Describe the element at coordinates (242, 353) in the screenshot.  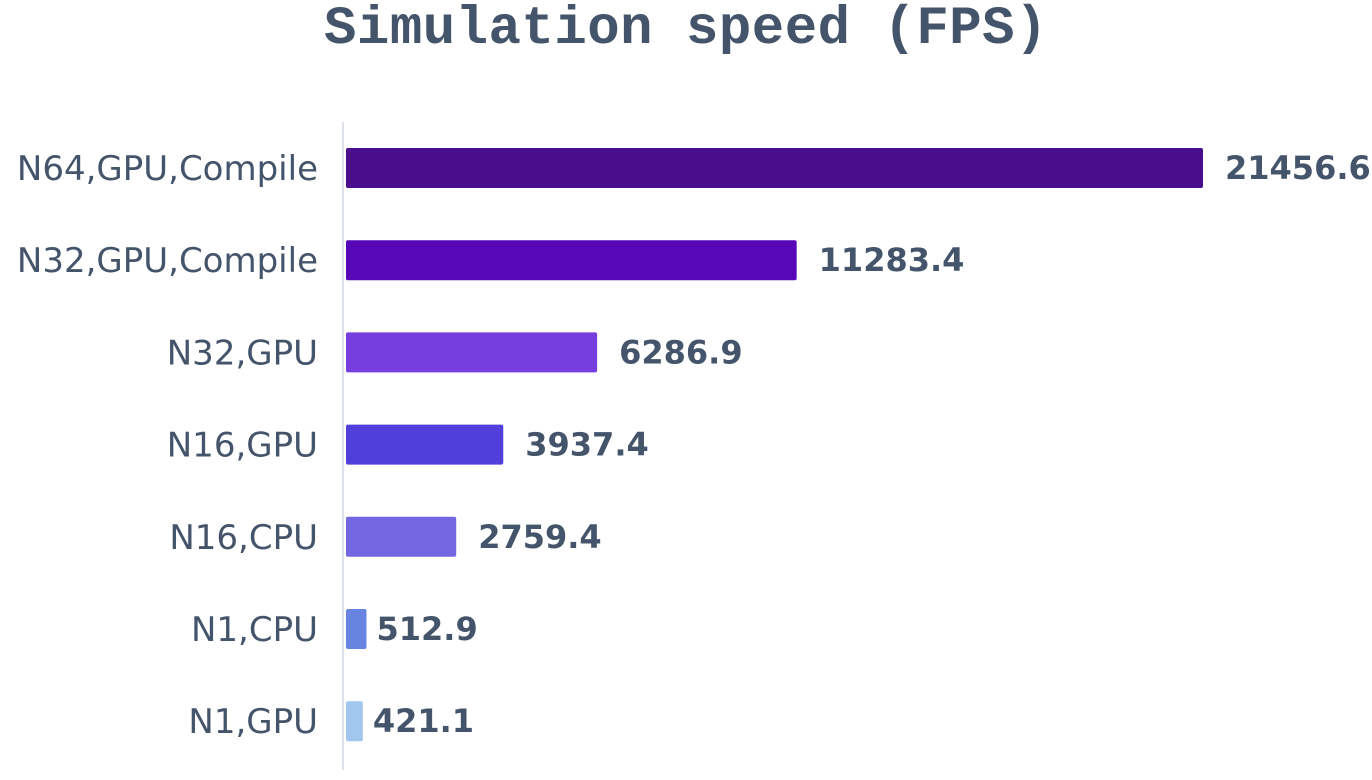
I see `category-label-n32-gpu: N32,GPU` at that location.